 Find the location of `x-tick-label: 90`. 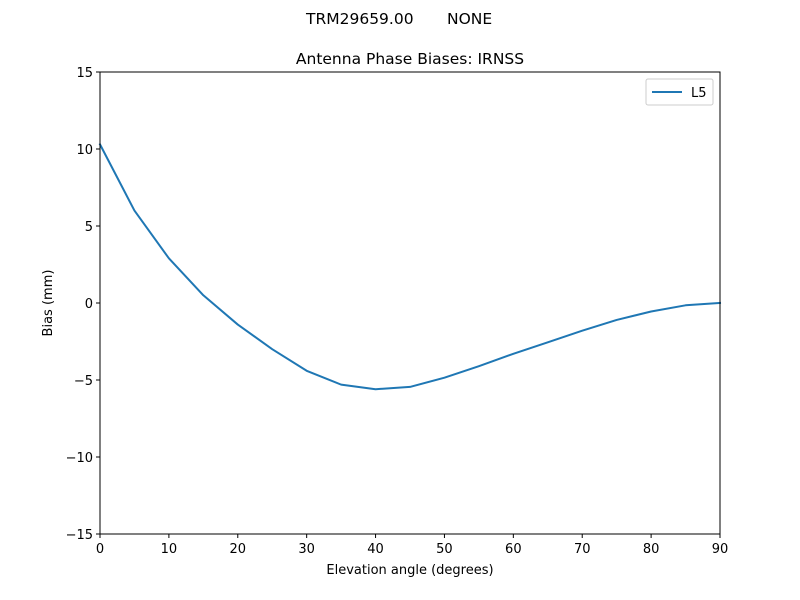

x-tick-label: 90 is located at coordinates (720, 549).